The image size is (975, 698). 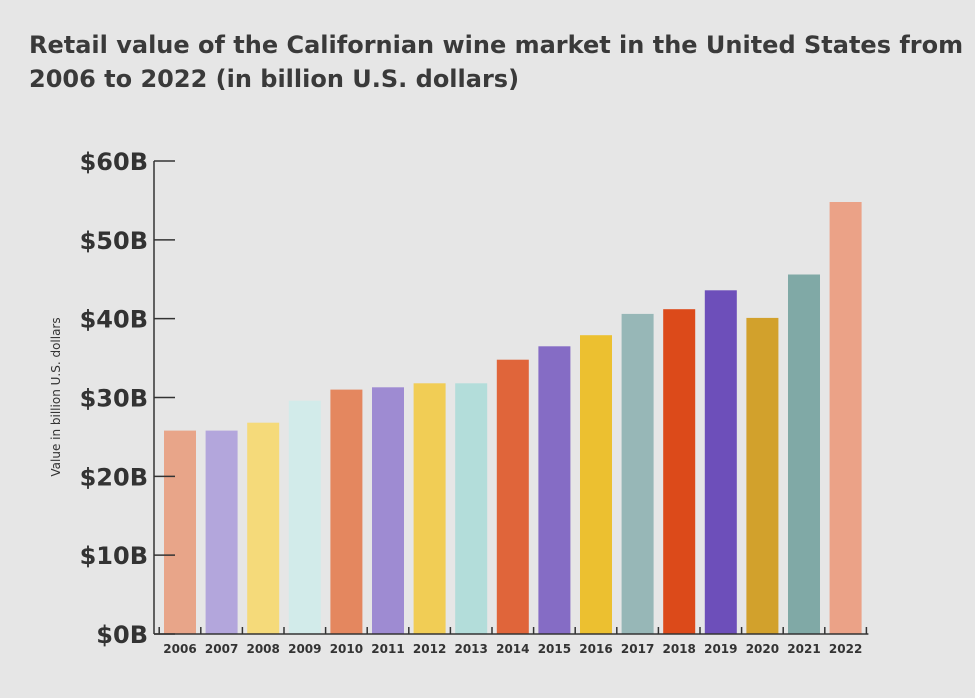 I want to click on y-tick-label: $20B, so click(x=114, y=477).